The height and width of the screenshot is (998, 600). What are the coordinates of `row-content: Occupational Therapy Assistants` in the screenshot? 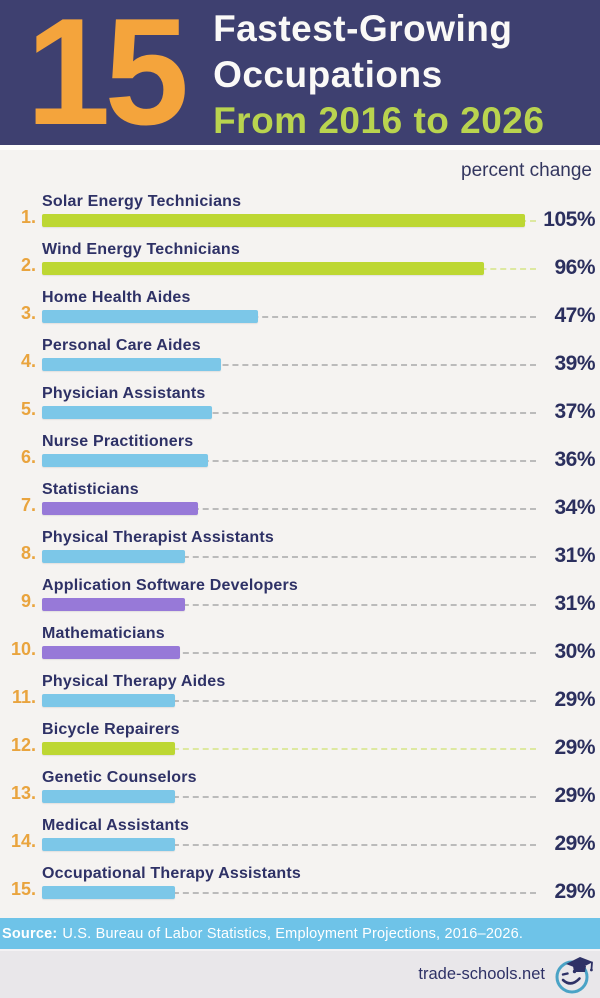 It's located at (286, 882).